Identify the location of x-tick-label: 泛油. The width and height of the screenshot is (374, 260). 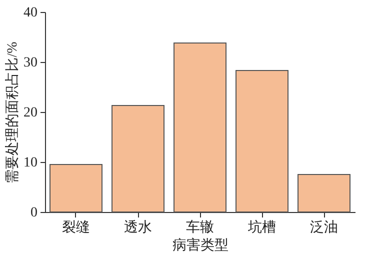
(324, 228).